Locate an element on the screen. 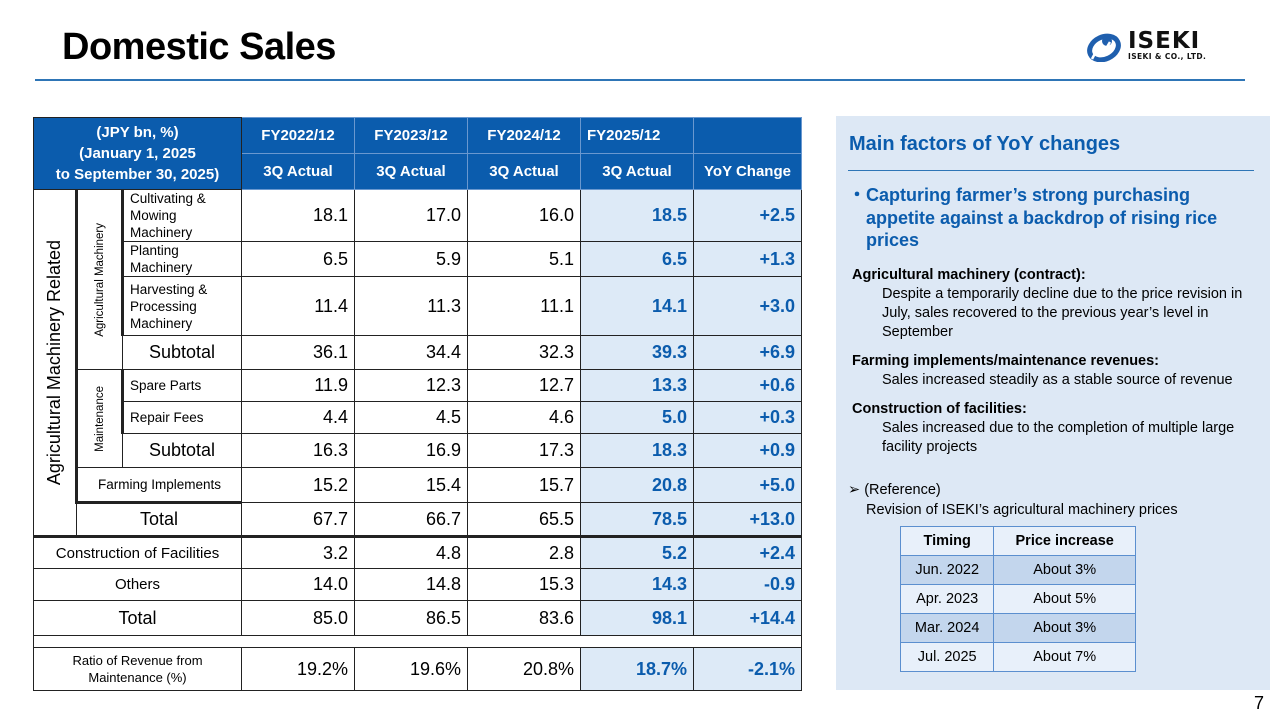 The width and height of the screenshot is (1280, 720). timing-cell: Apr. 2023 is located at coordinates (947, 599).